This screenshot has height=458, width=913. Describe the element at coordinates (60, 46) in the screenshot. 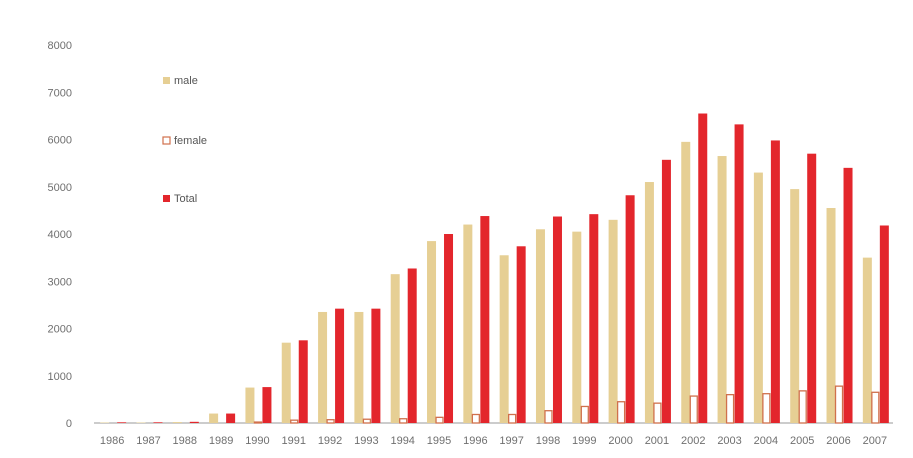

I see `y-tick-label: 8000` at that location.